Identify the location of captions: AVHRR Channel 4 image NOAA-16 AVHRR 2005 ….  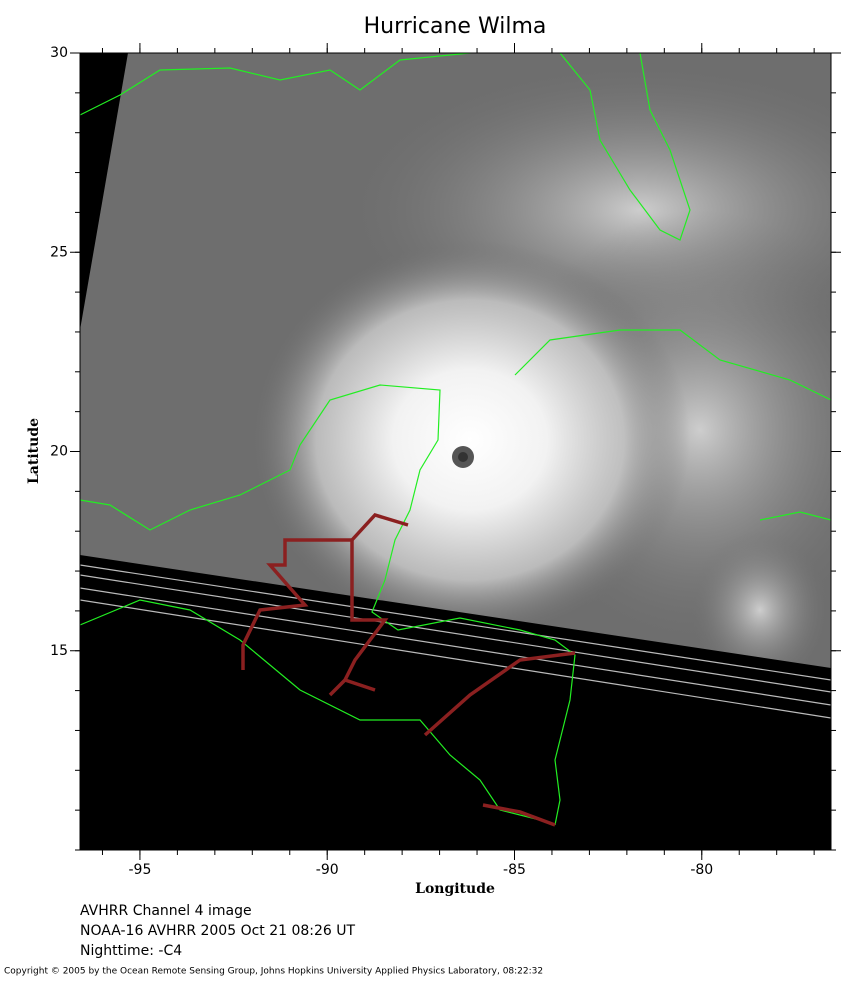
(218, 931).